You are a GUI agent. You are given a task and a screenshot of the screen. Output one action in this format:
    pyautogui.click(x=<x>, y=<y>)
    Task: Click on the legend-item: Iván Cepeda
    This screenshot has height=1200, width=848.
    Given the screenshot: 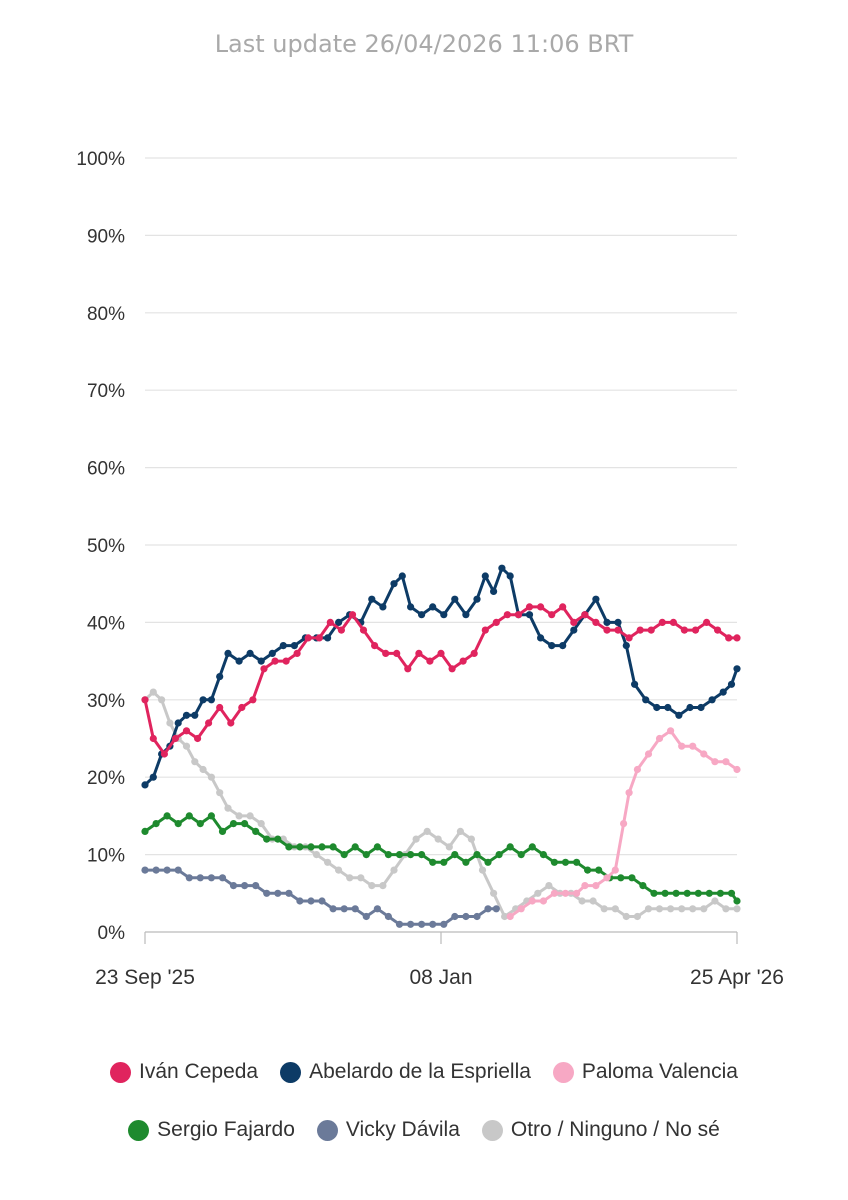 What is the action you would take?
    pyautogui.click(x=184, y=1072)
    